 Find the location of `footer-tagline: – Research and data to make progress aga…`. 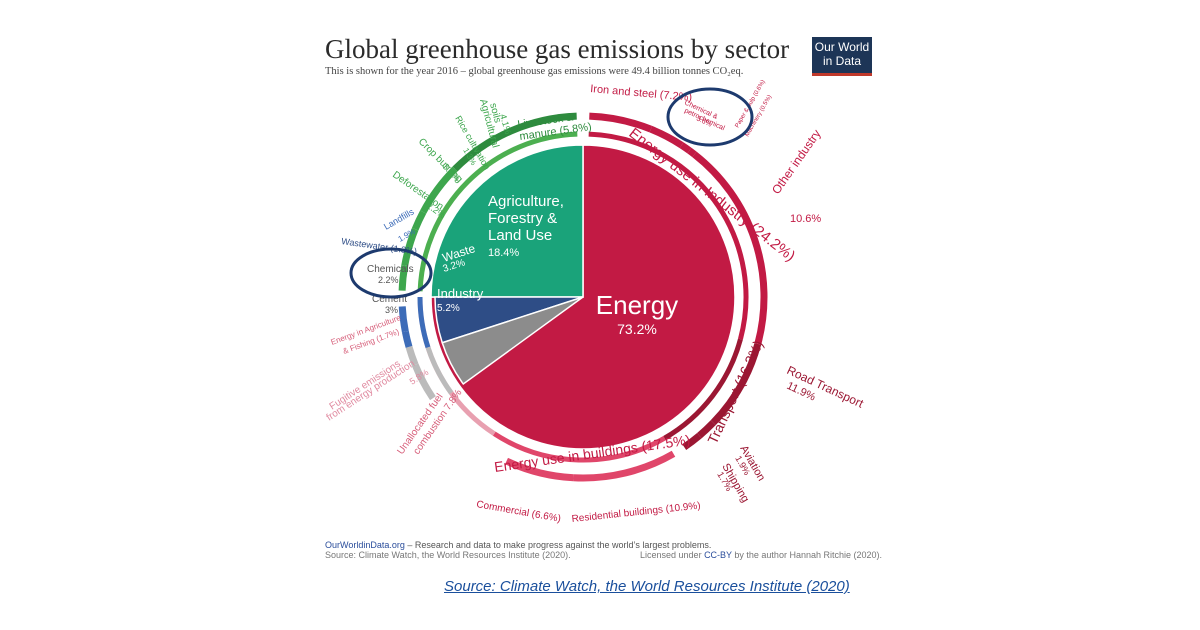

footer-tagline: – Research and data to make progress aga… is located at coordinates (558, 545).